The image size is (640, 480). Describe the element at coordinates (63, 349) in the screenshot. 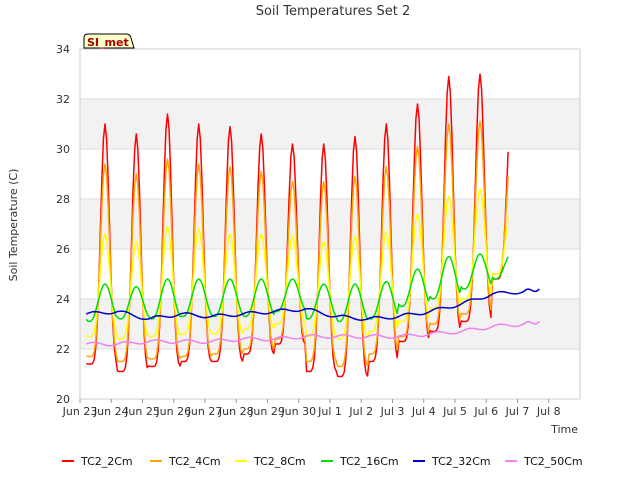

I see `y-tick-label: 22` at that location.